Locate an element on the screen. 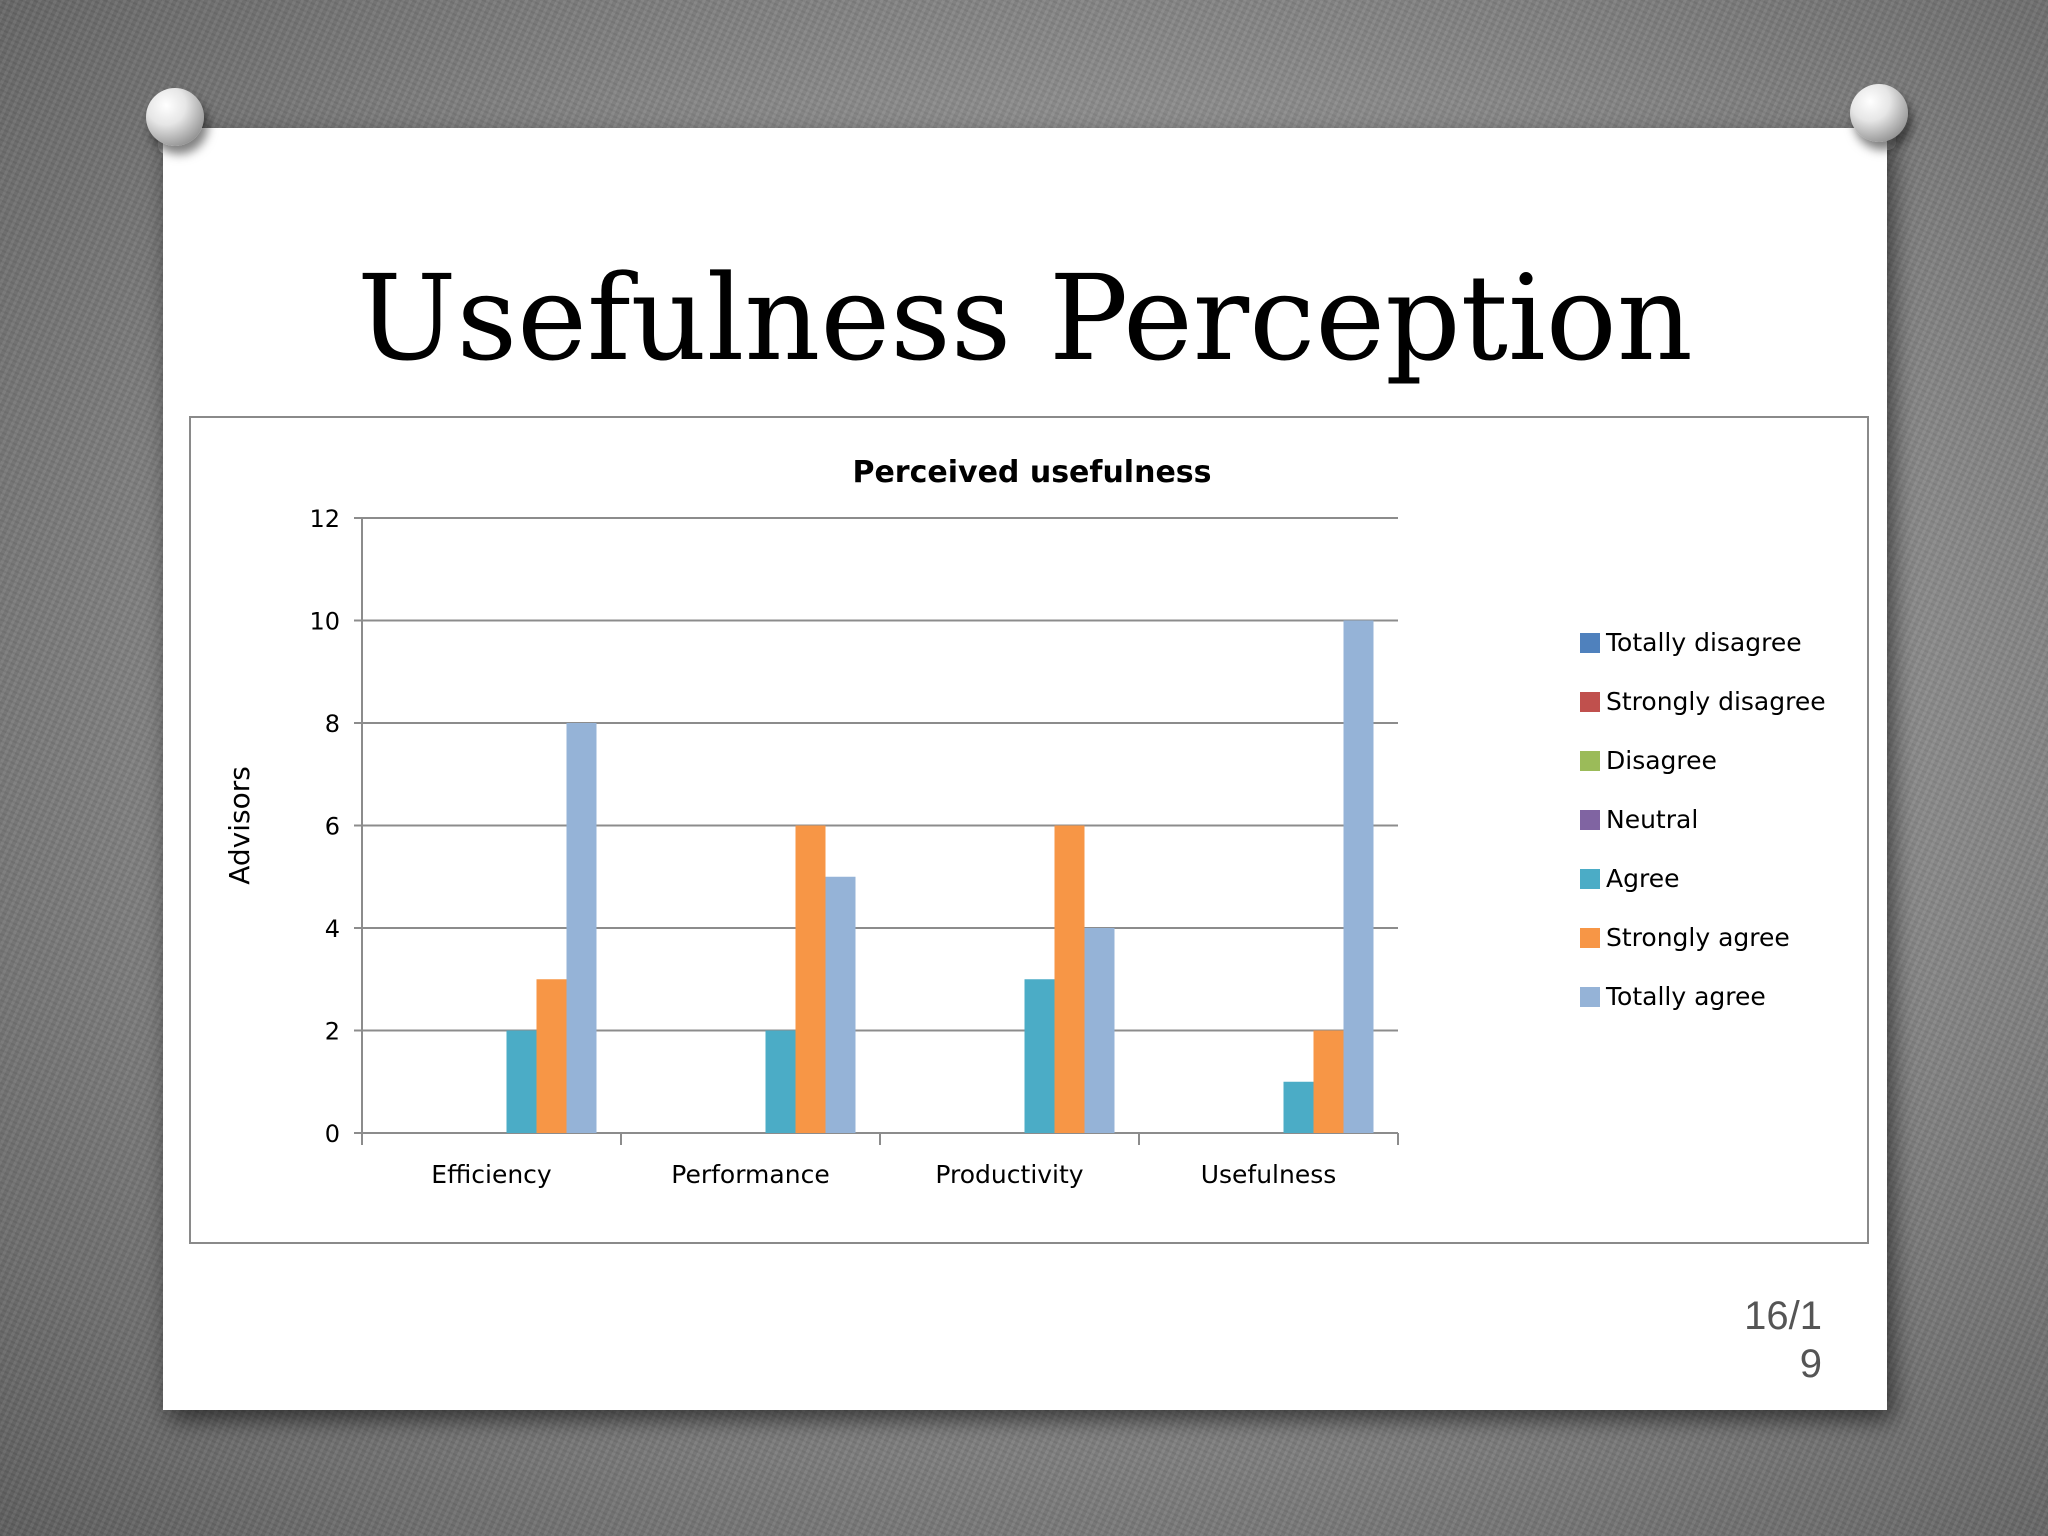 Image resolution: width=2048 pixels, height=1536 pixels. page-number-line-1: 16/1 is located at coordinates (1783, 1316).